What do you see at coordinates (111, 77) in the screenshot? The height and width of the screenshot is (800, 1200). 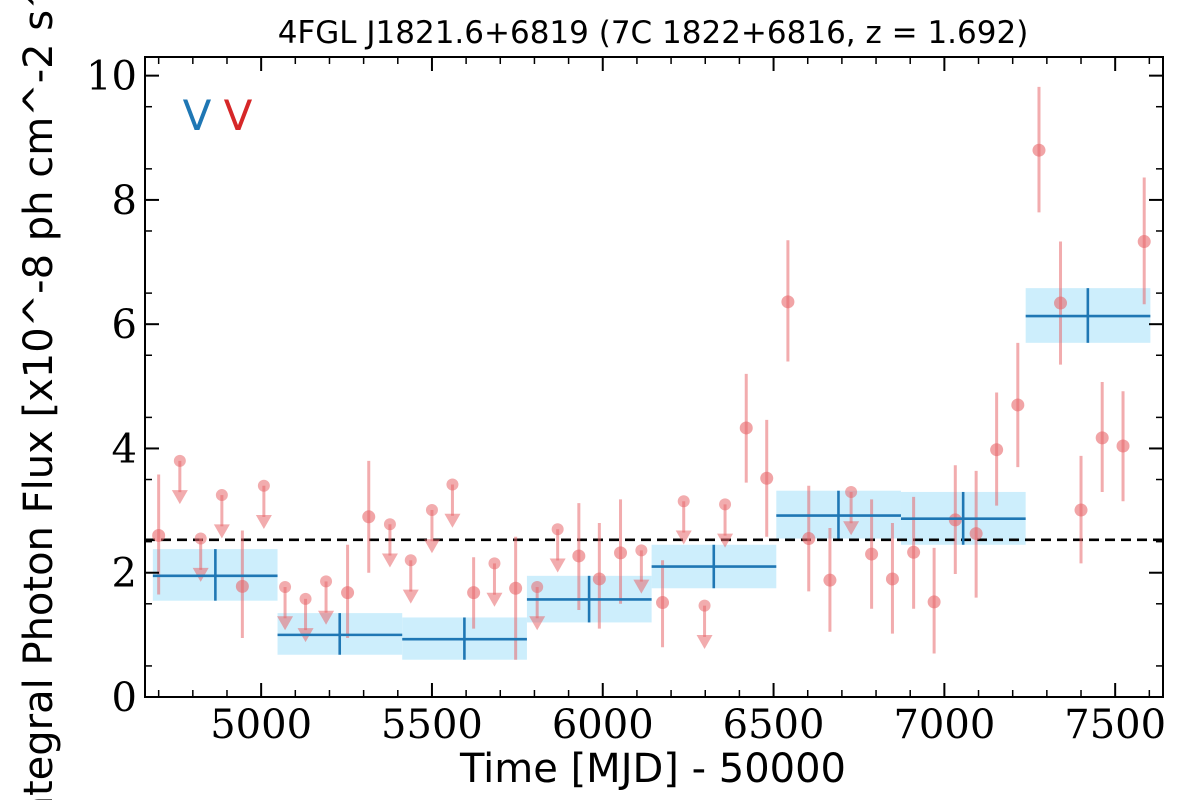 I see `y-tick-label: 10` at bounding box center [111, 77].